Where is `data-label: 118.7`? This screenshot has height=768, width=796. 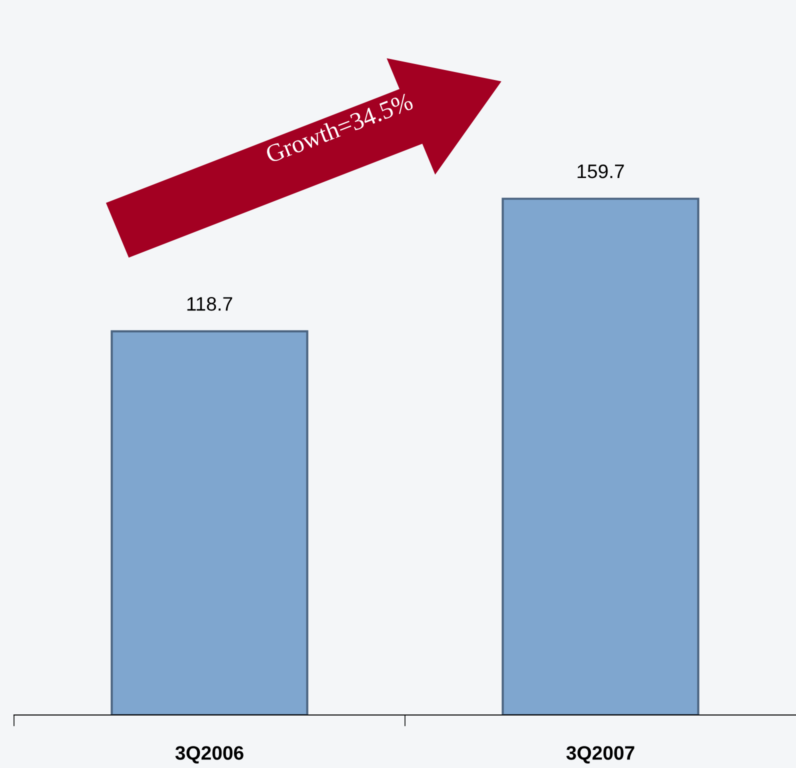 data-label: 118.7 is located at coordinates (209, 304).